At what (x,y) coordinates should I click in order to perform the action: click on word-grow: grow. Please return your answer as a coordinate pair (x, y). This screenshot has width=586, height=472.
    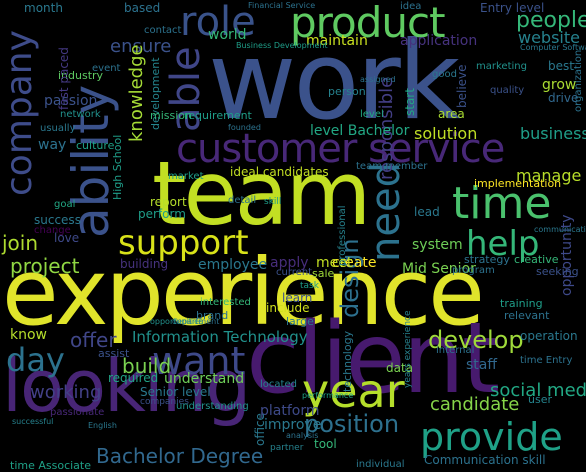
    Looking at the image, I should click on (559, 85).